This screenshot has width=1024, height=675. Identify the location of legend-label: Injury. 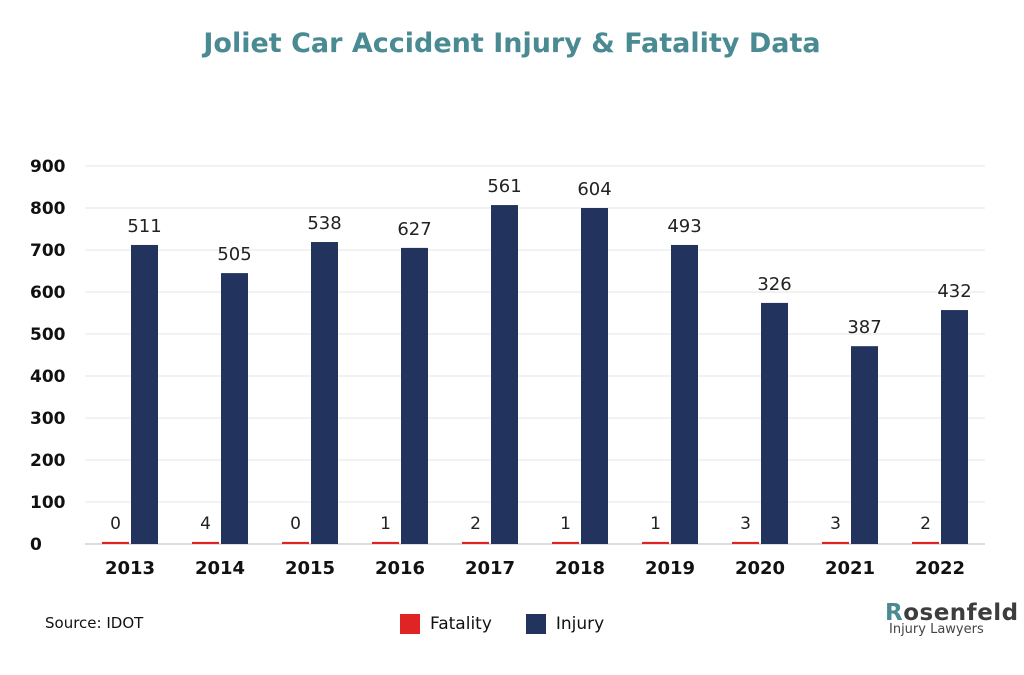
(580, 624).